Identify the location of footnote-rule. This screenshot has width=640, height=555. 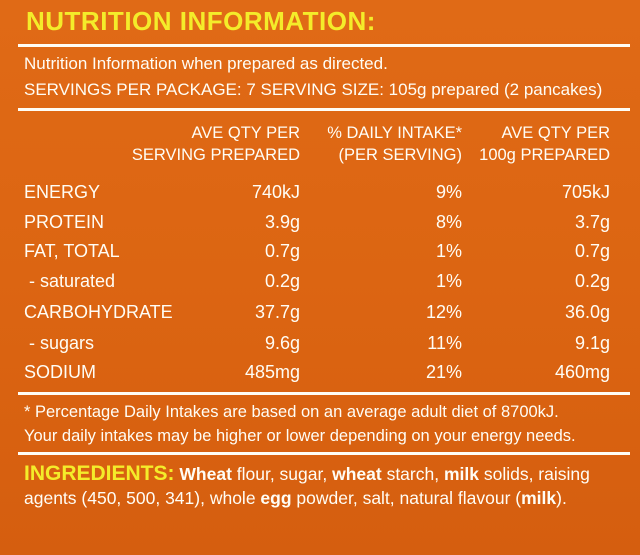
(324, 393).